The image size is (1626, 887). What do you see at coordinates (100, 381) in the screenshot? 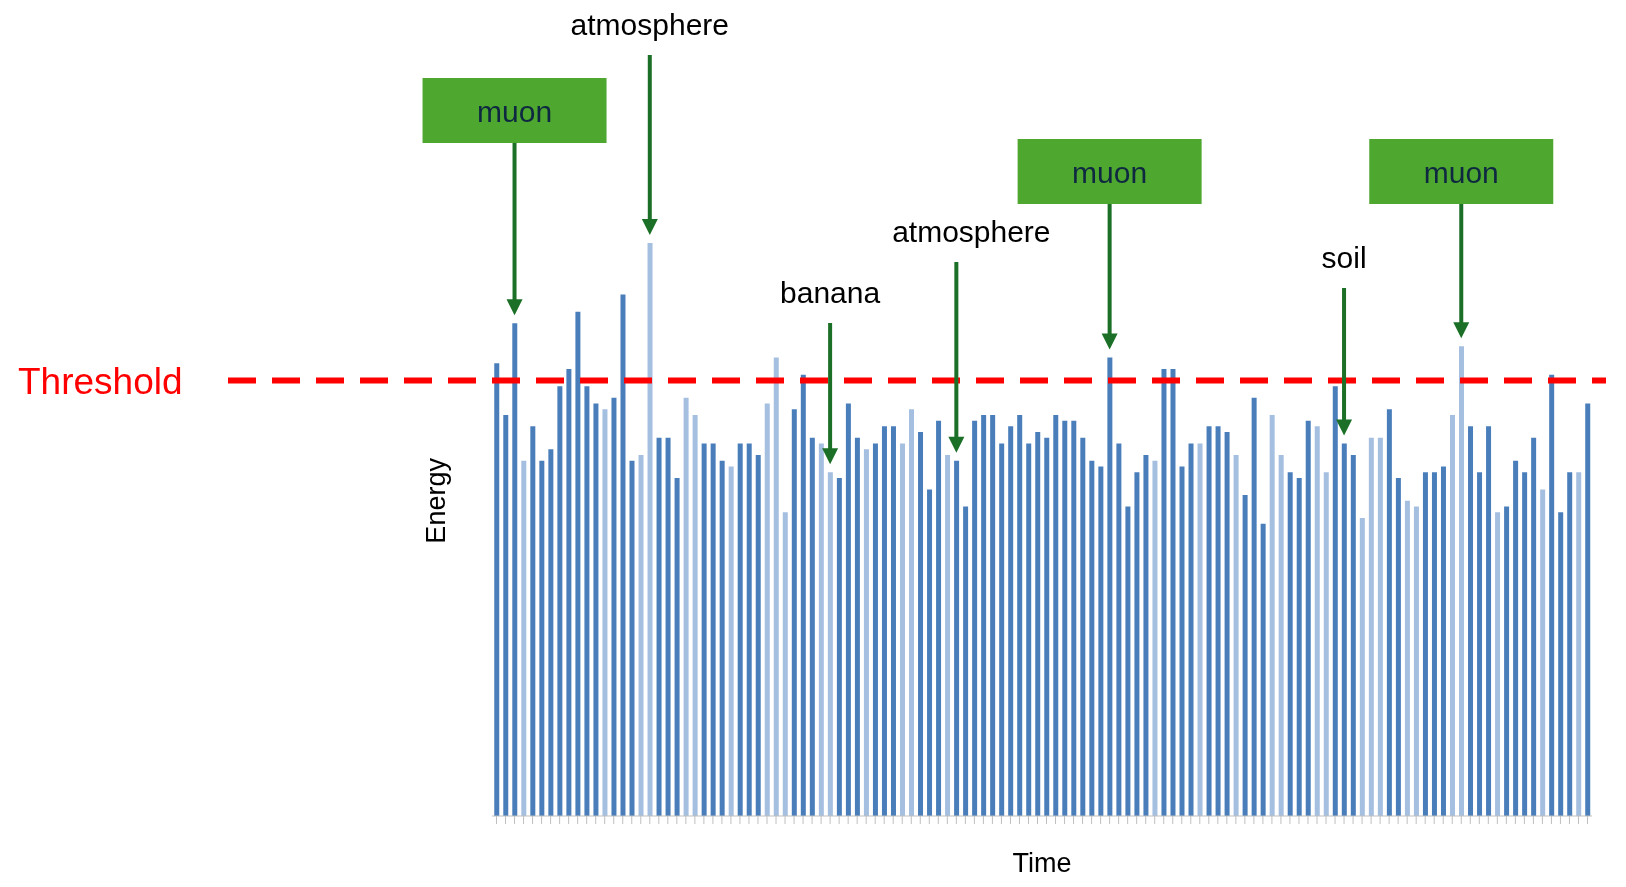
I see `ref-line-label: Threshold` at bounding box center [100, 381].